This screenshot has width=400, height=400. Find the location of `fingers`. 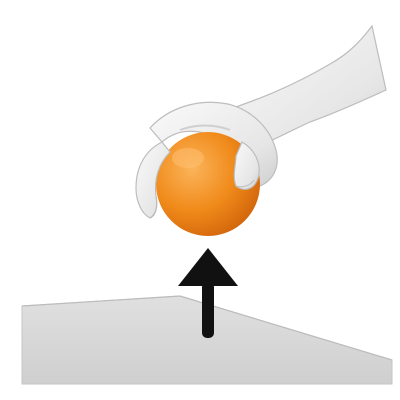

fingers is located at coordinates (197, 180).